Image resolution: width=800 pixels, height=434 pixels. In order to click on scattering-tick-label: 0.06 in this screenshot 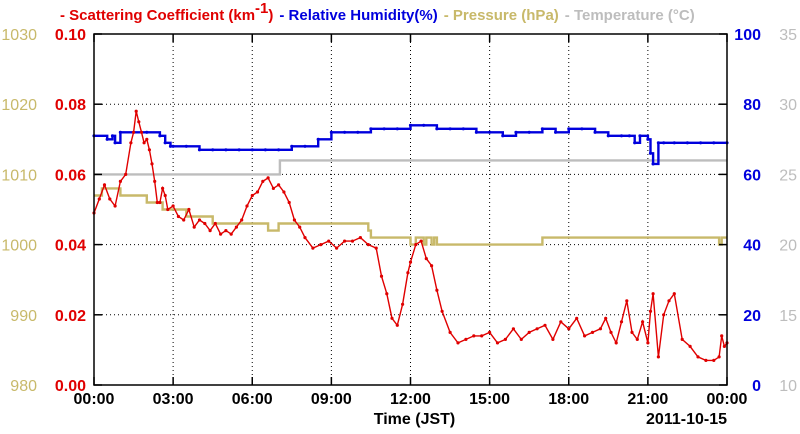, I will do `click(70, 175)`.